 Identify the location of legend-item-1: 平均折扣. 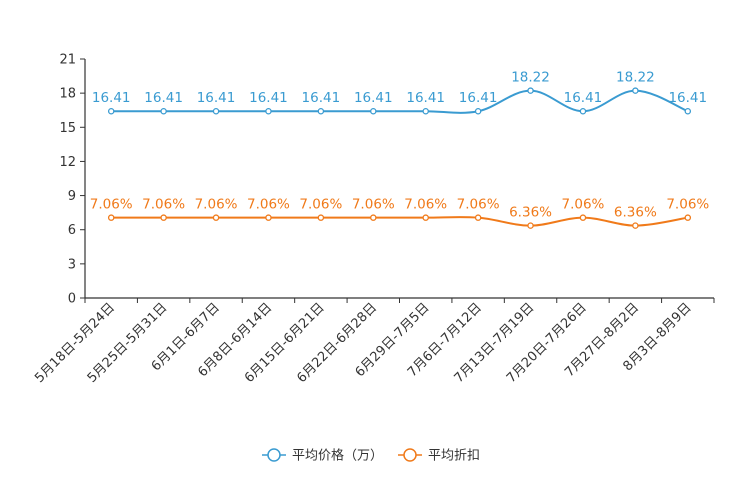
(439, 456).